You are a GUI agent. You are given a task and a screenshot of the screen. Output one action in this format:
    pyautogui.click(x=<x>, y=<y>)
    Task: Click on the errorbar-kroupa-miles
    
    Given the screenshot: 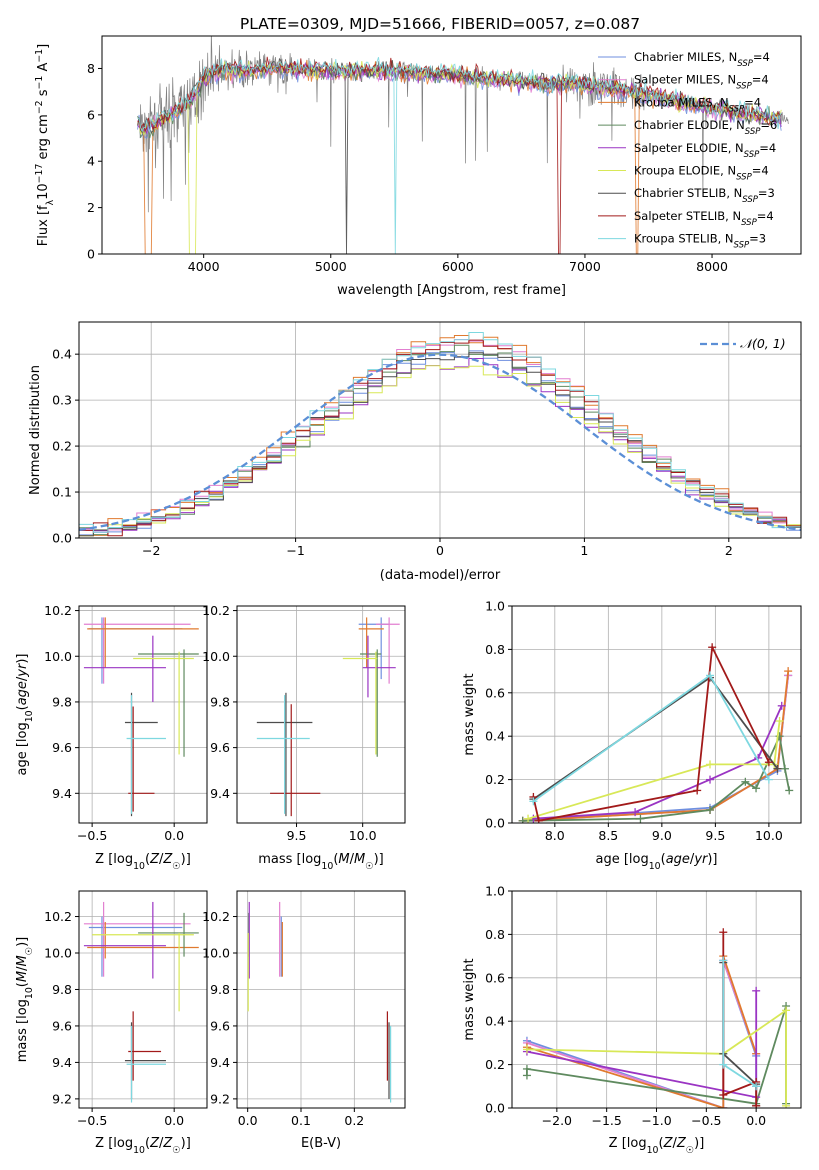 What is the action you would take?
    pyautogui.click(x=371, y=642)
    